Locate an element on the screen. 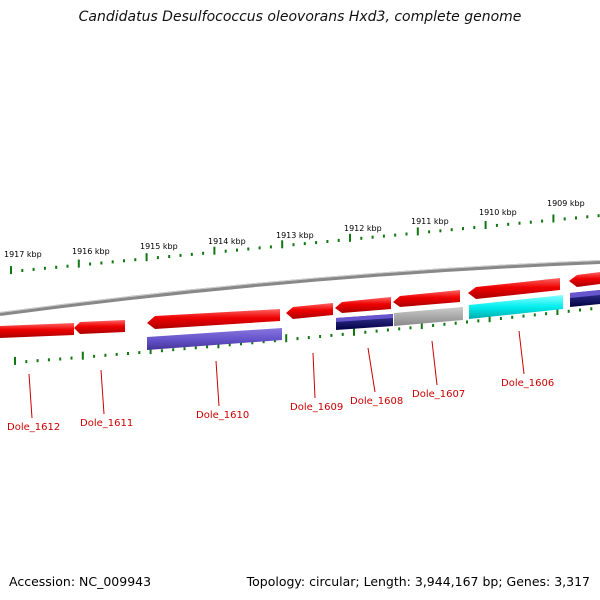 The height and width of the screenshot is (600, 600). accession-label: Accession: NC_009943 is located at coordinates (80, 581).